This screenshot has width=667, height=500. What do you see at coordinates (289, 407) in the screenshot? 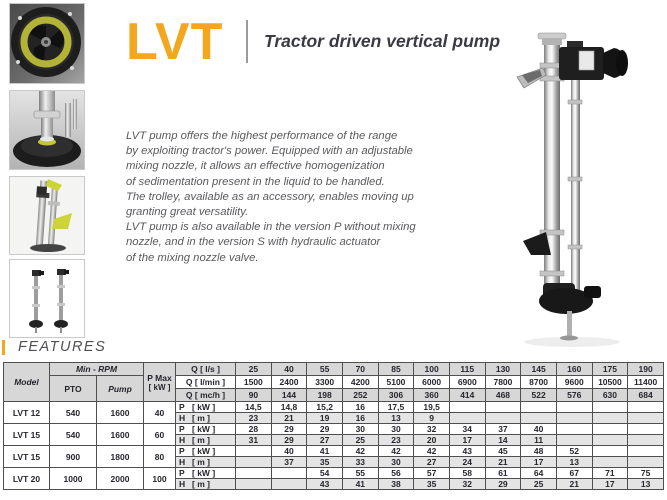
I see `value-cell: 14,8` at bounding box center [289, 407].